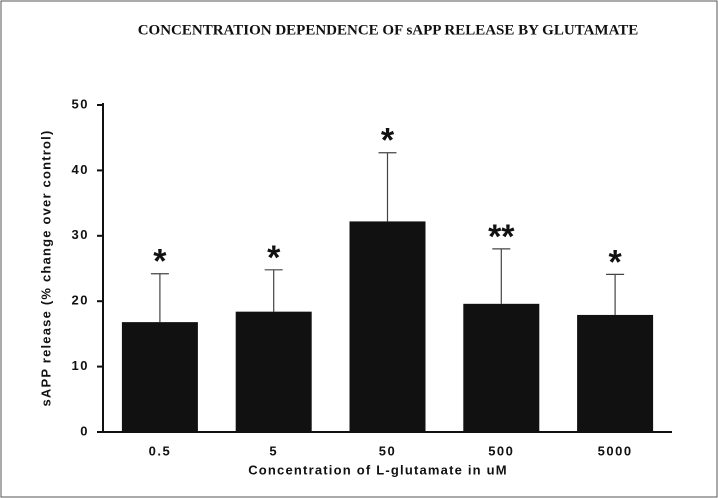 This screenshot has height=498, width=718. Describe the element at coordinates (80, 234) in the screenshot. I see `y-tick-label: 30` at that location.